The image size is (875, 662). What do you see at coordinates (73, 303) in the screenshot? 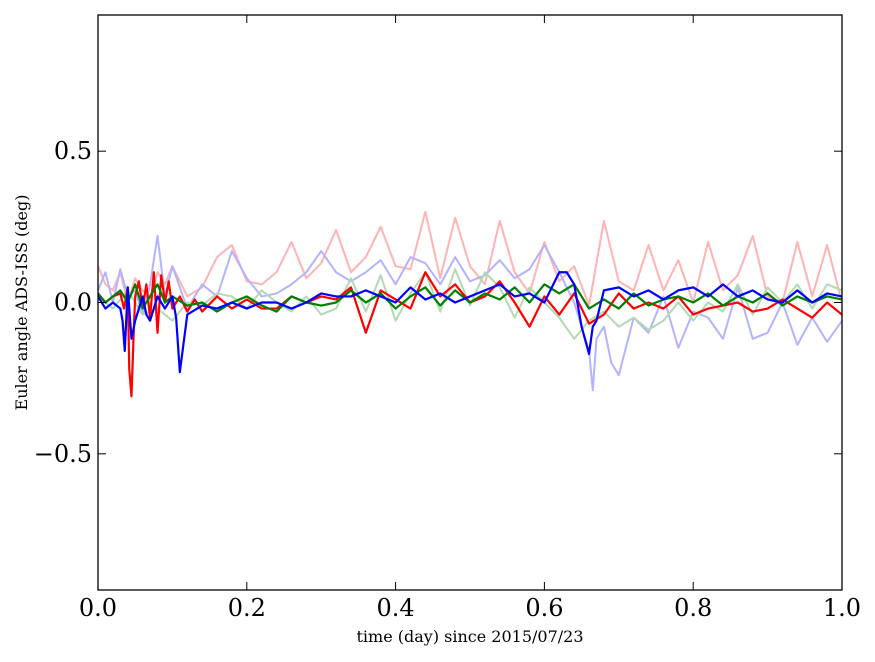
I see `y-tick-label: 0.0` at bounding box center [73, 303].